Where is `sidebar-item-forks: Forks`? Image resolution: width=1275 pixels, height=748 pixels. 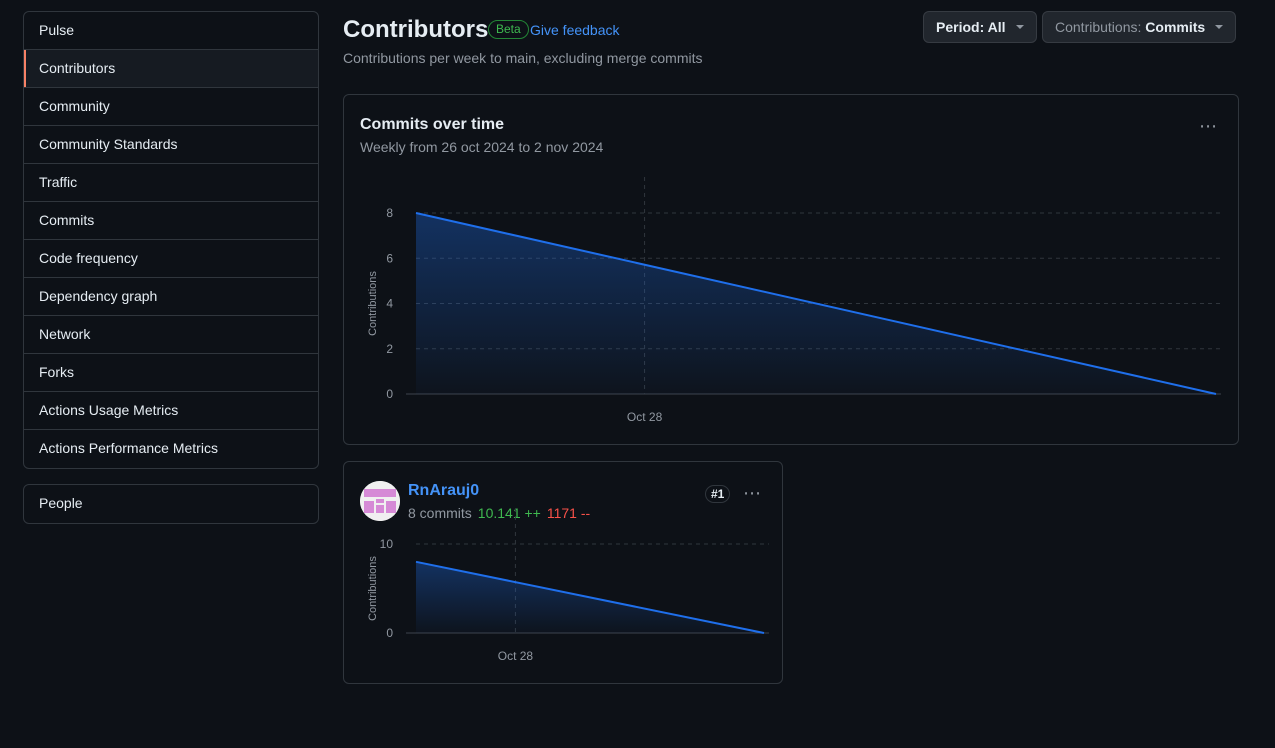 sidebar-item-forks: Forks is located at coordinates (171, 373).